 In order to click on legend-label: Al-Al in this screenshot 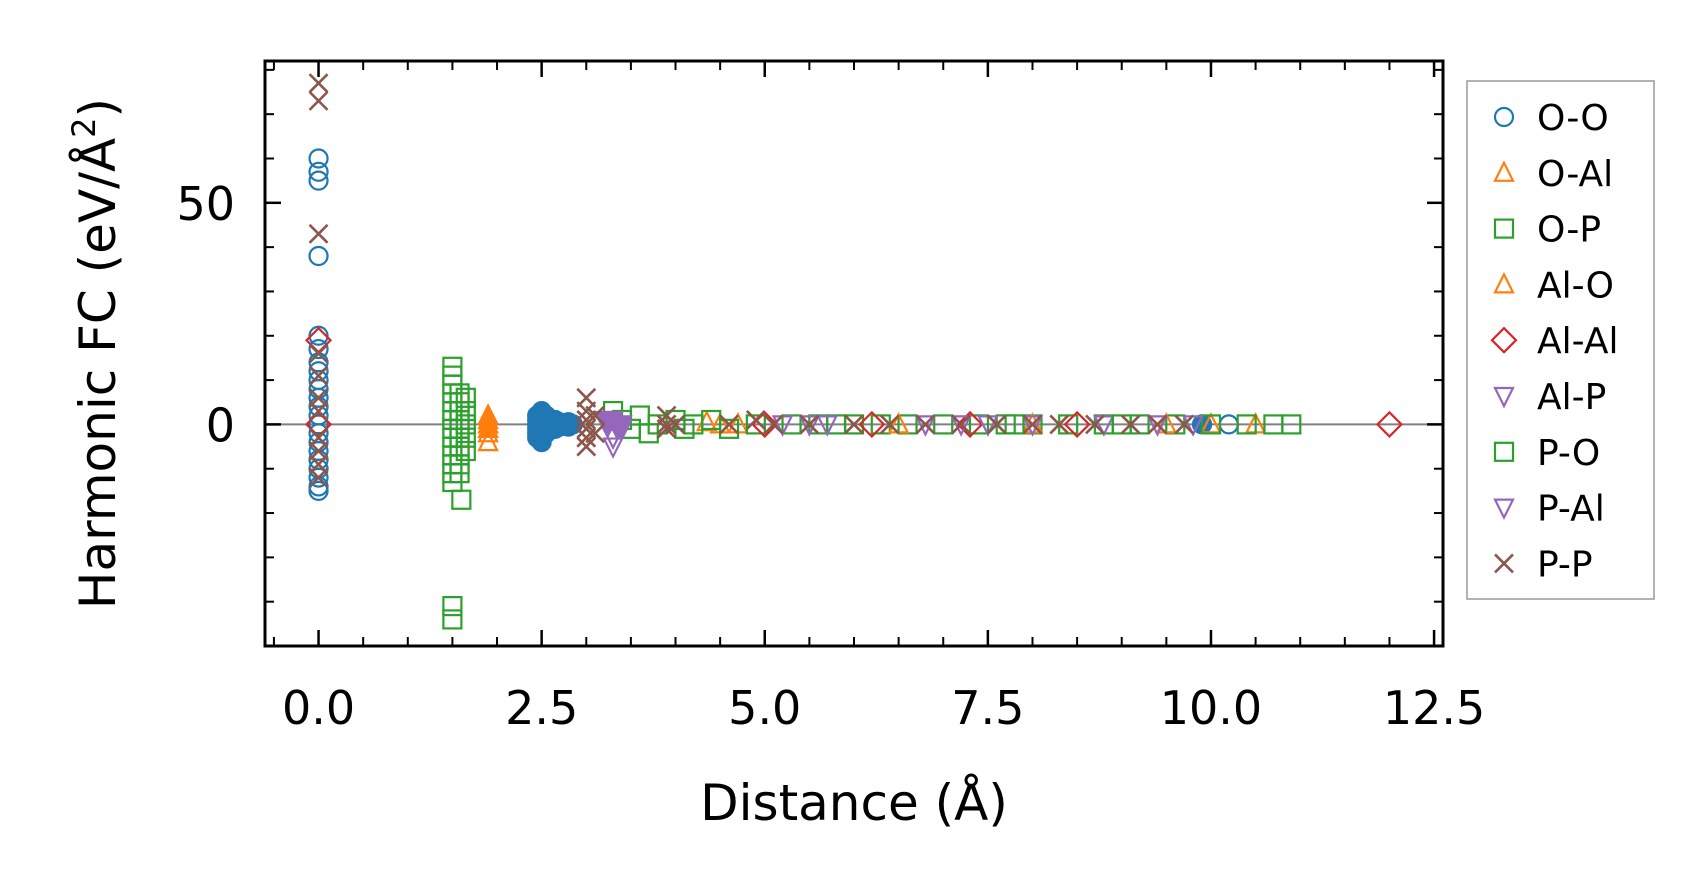, I will do `click(1577, 341)`.